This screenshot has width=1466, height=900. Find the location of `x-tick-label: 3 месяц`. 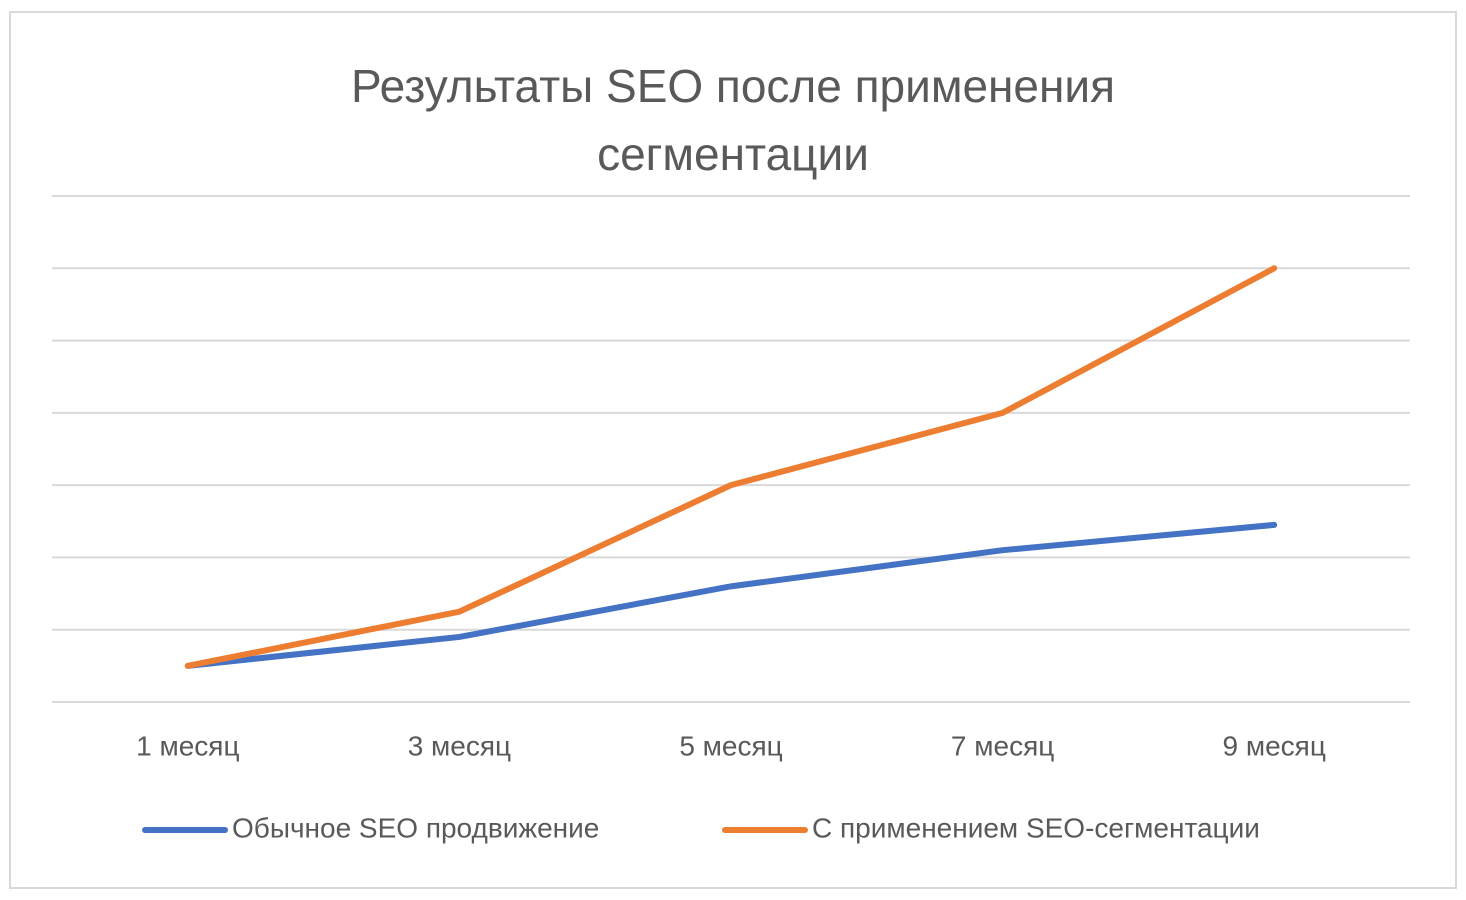

x-tick-label: 3 месяц is located at coordinates (459, 745).